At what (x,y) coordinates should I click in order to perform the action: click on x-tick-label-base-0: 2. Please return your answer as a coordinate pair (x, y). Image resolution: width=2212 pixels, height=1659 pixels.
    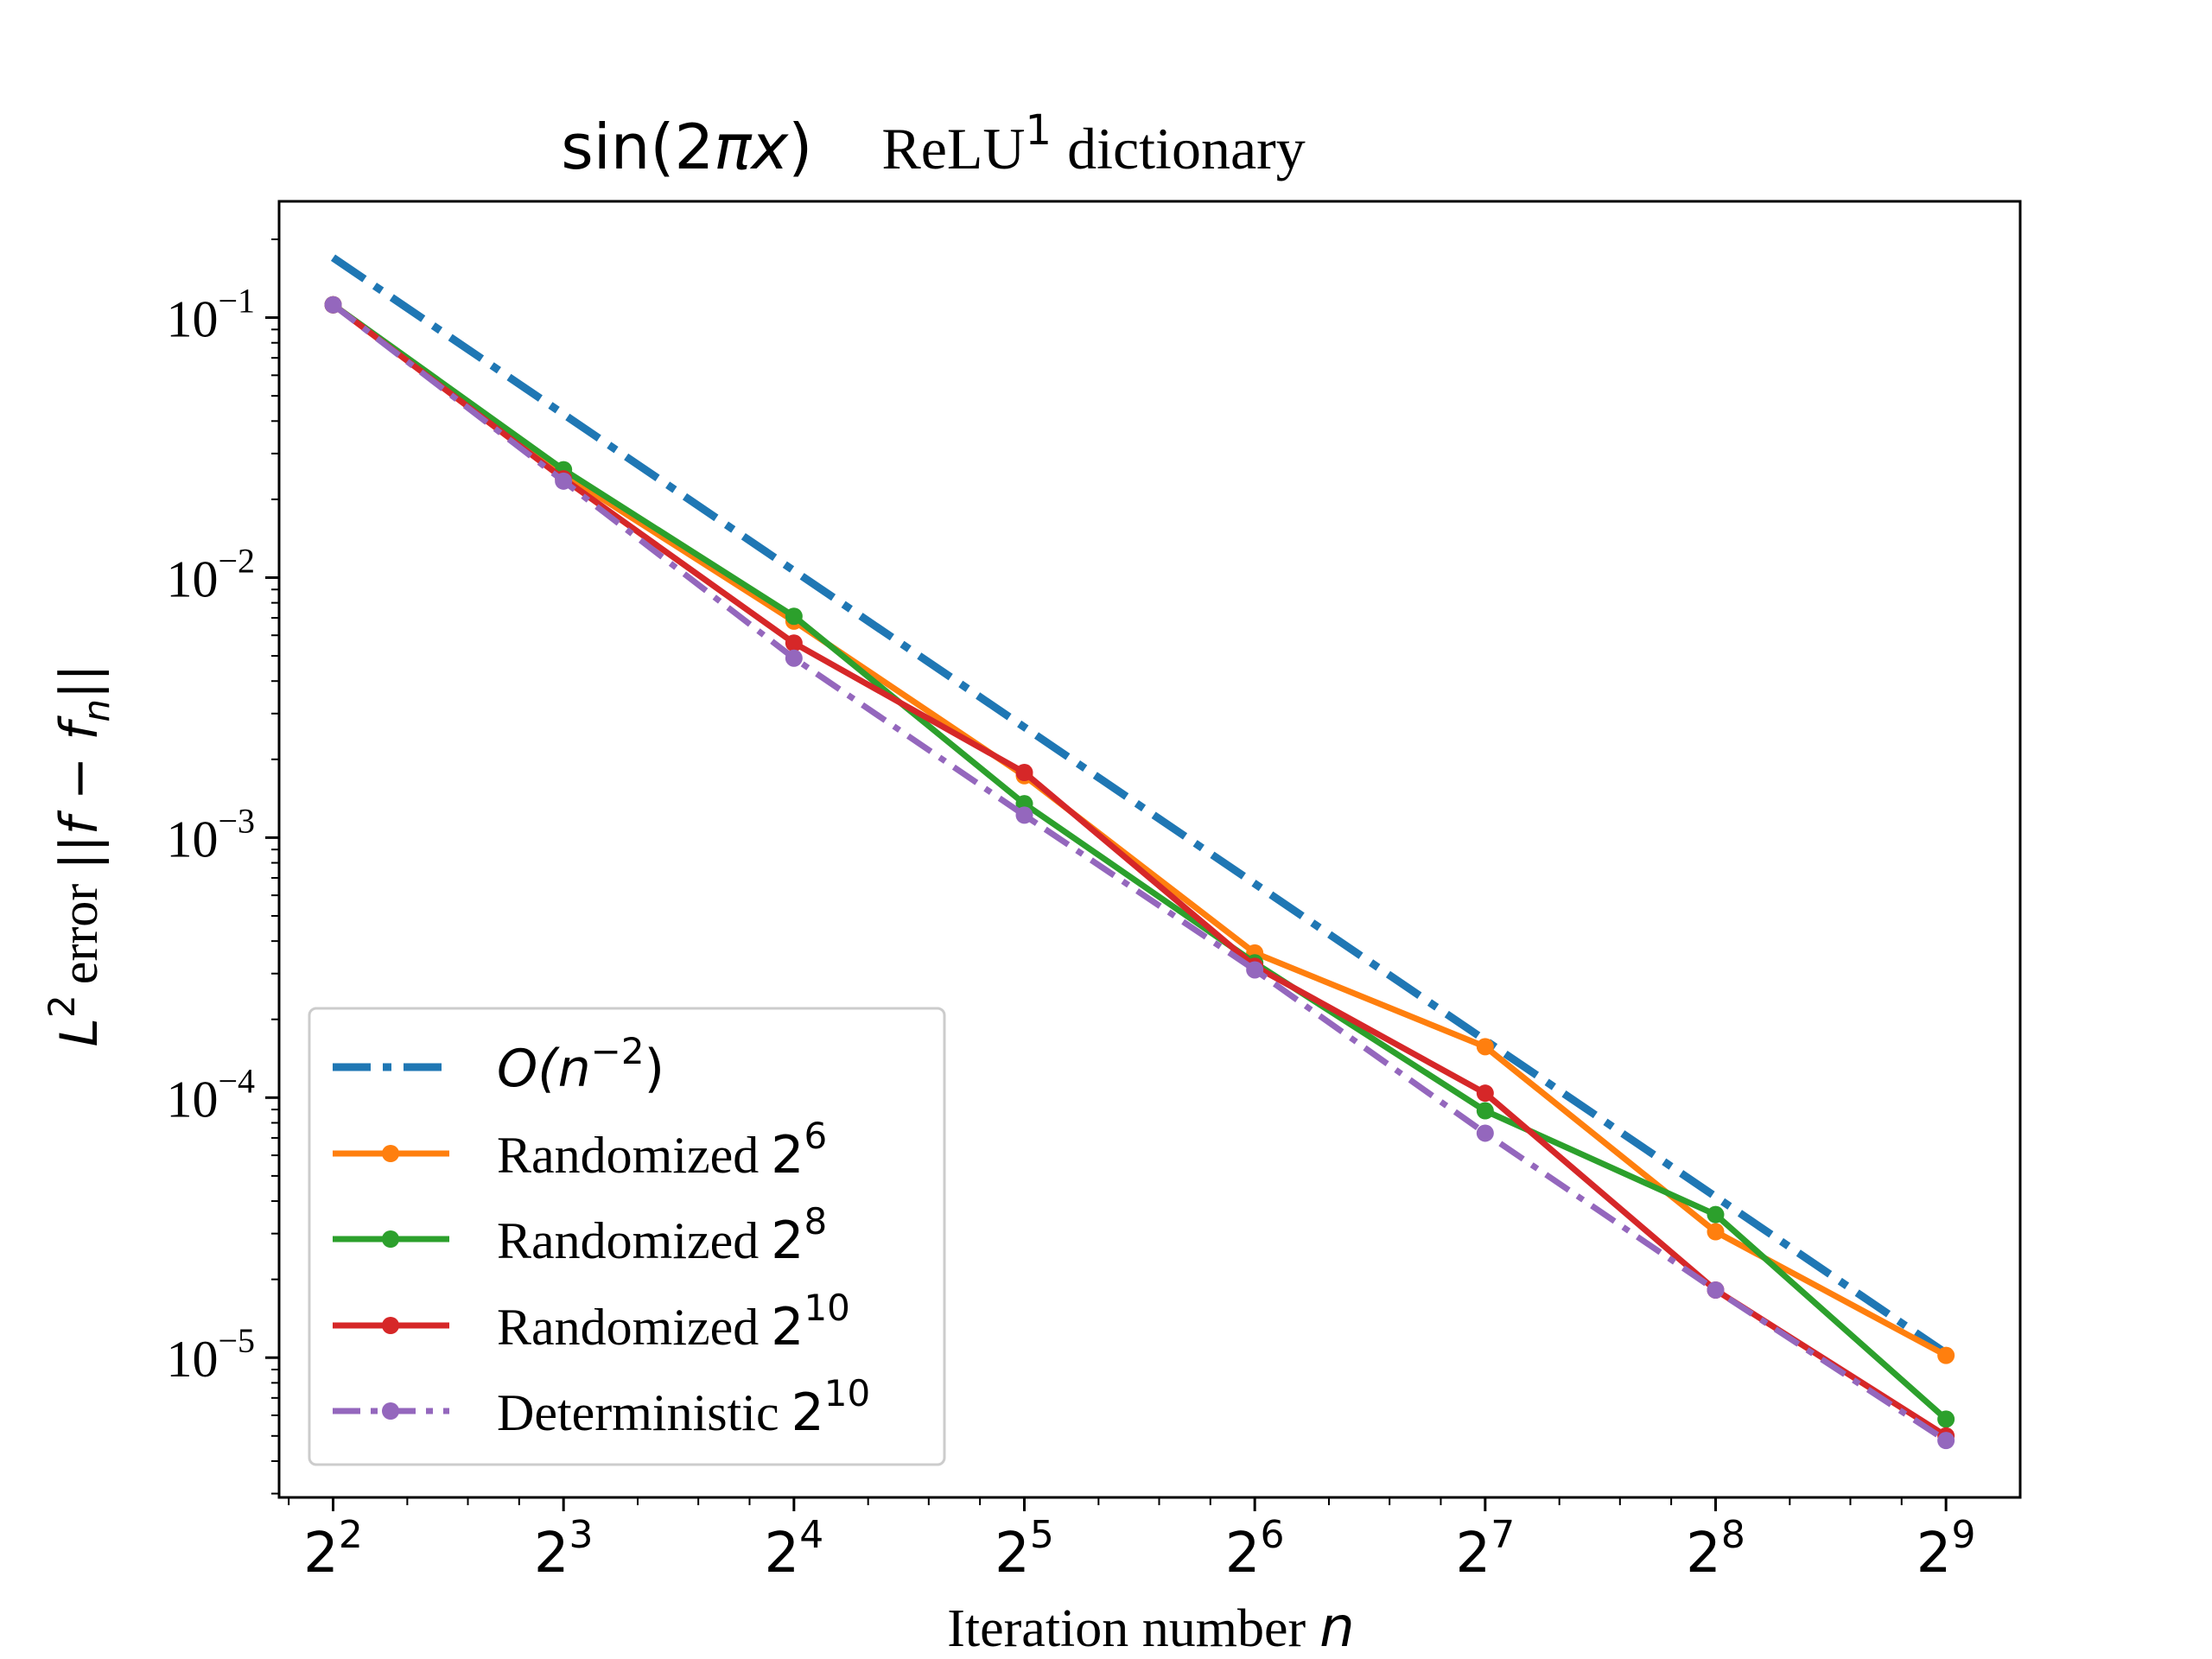
    Looking at the image, I should click on (321, 1554).